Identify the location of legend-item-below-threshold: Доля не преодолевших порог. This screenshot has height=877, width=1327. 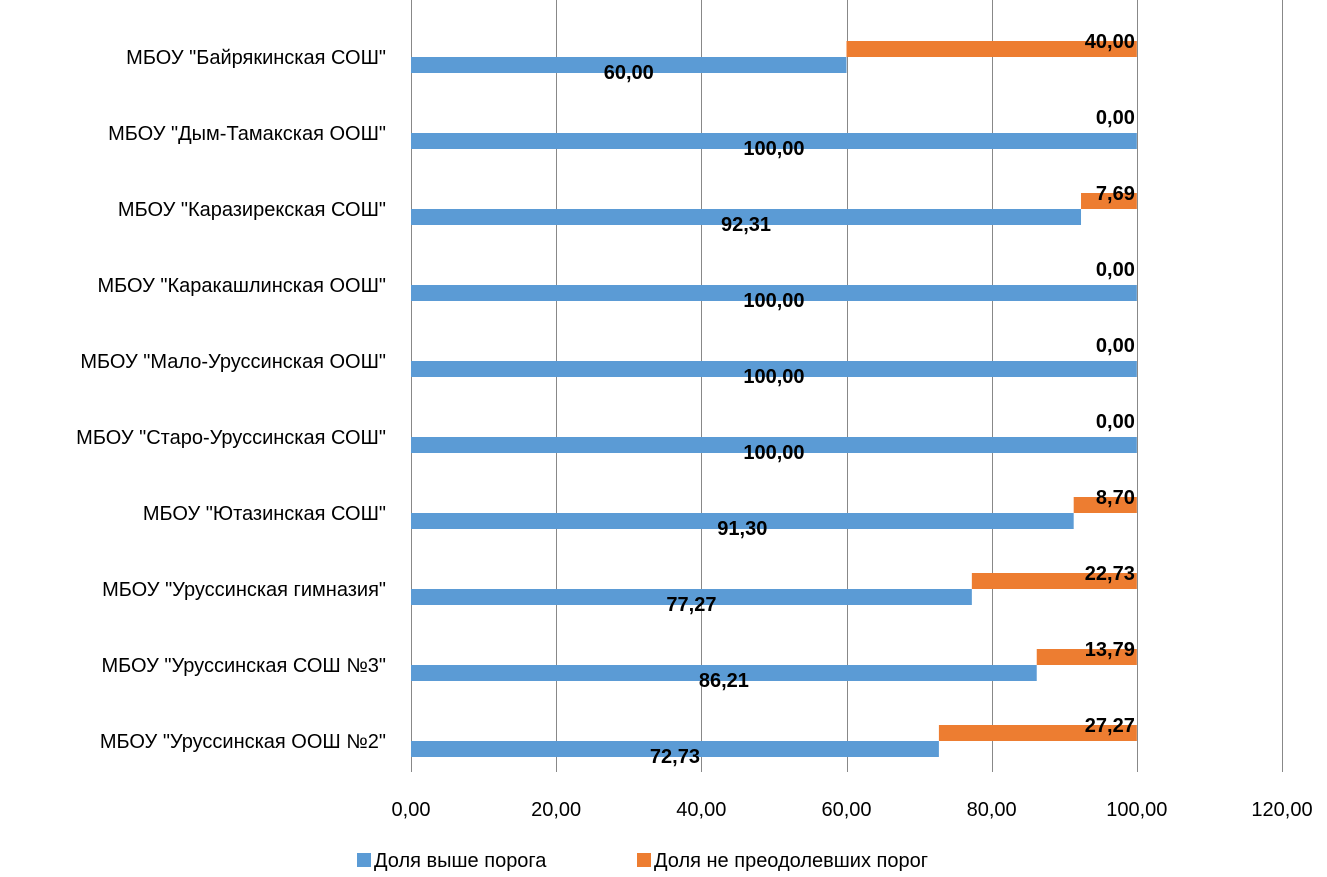
(782, 861).